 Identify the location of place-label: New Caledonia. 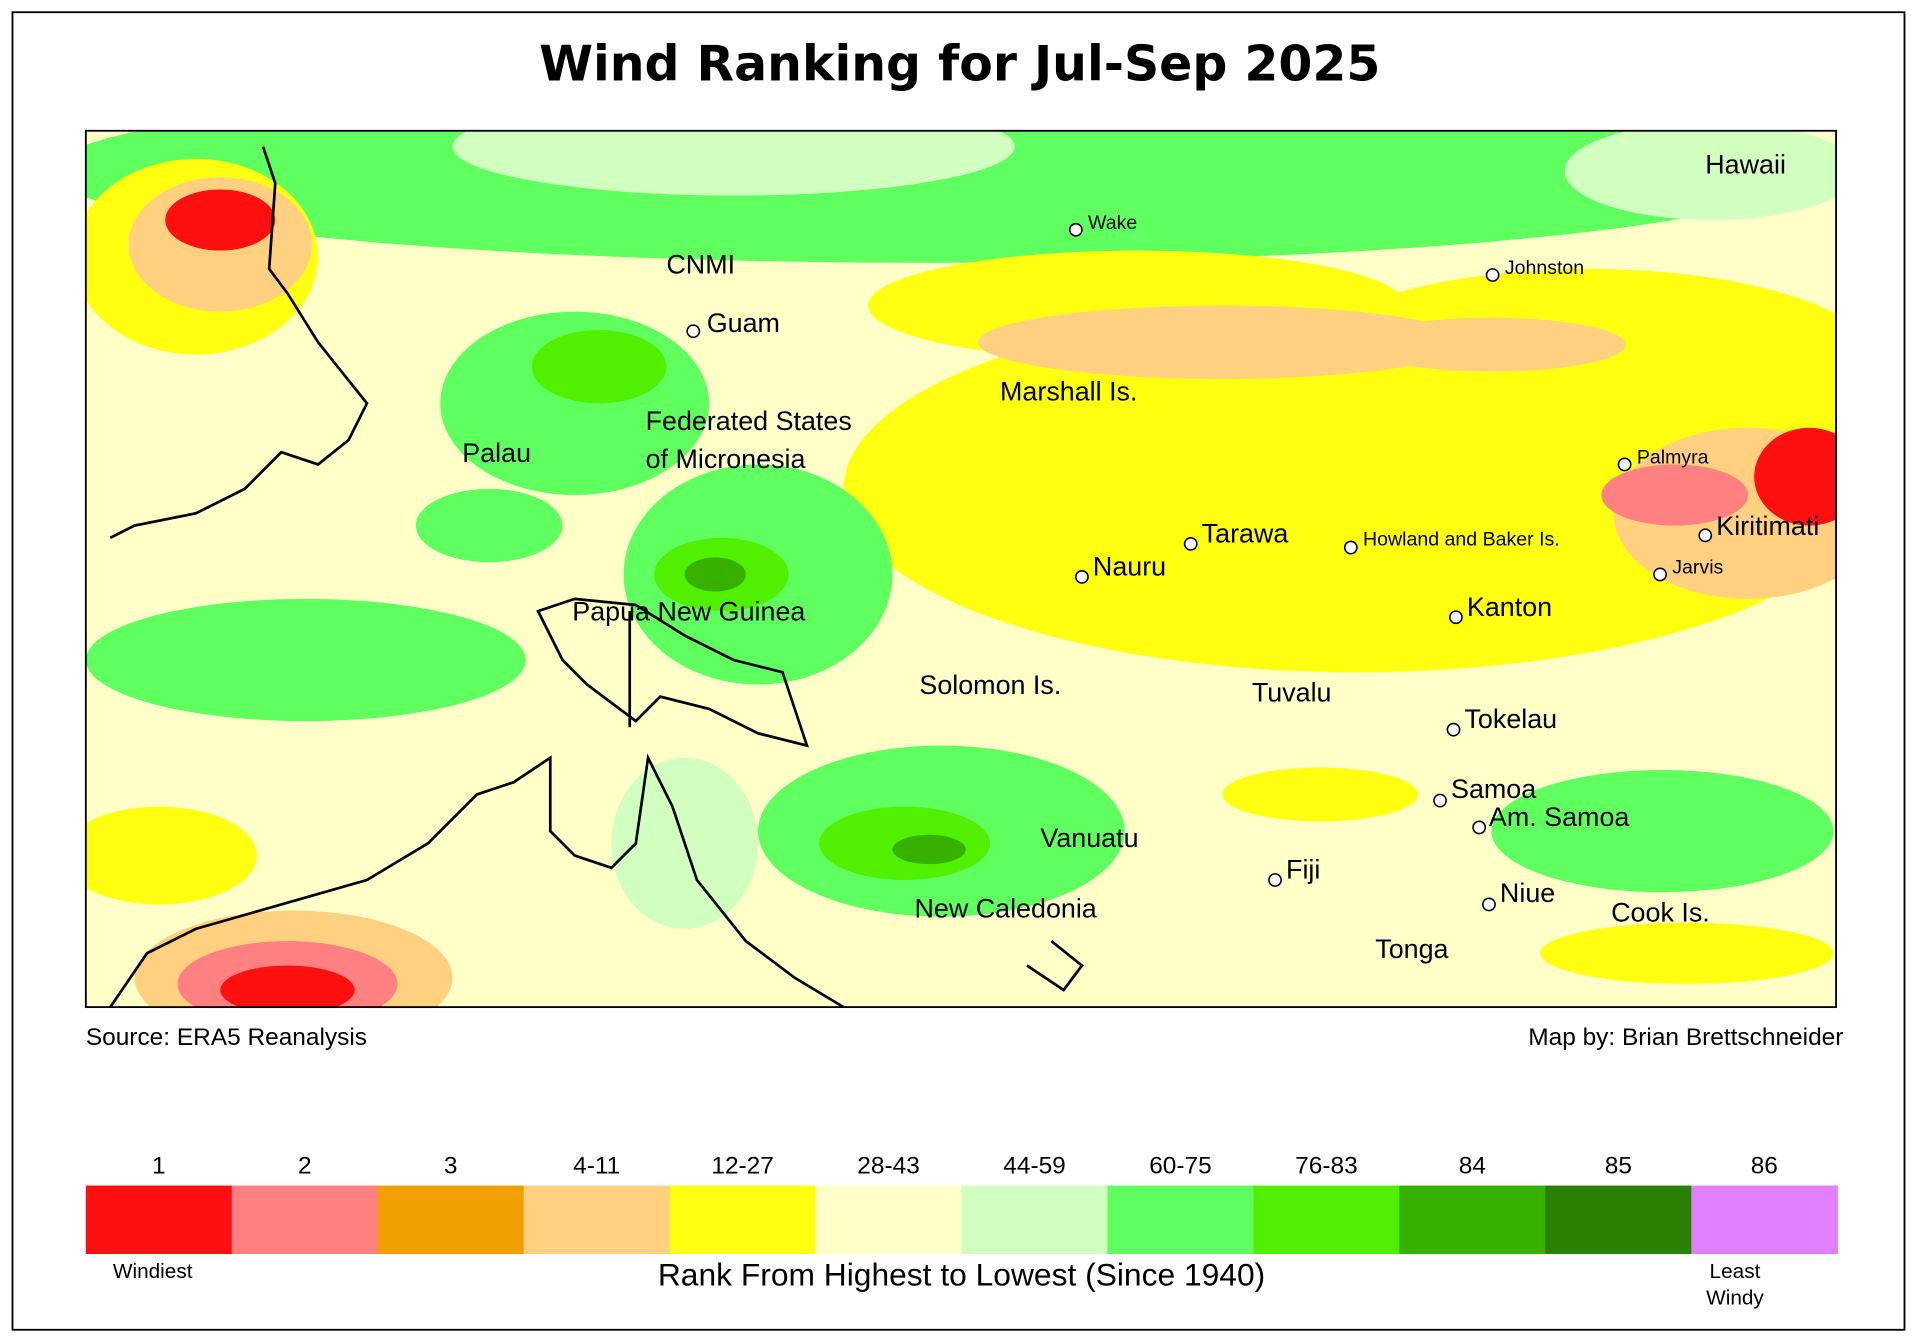
(1006, 909).